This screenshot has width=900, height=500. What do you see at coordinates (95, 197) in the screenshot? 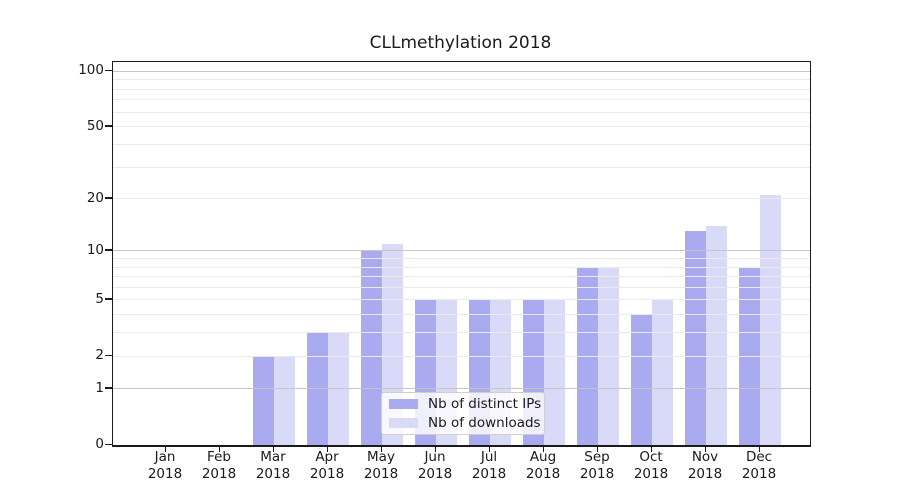
I see `y-tick-label-20: 20` at bounding box center [95, 197].